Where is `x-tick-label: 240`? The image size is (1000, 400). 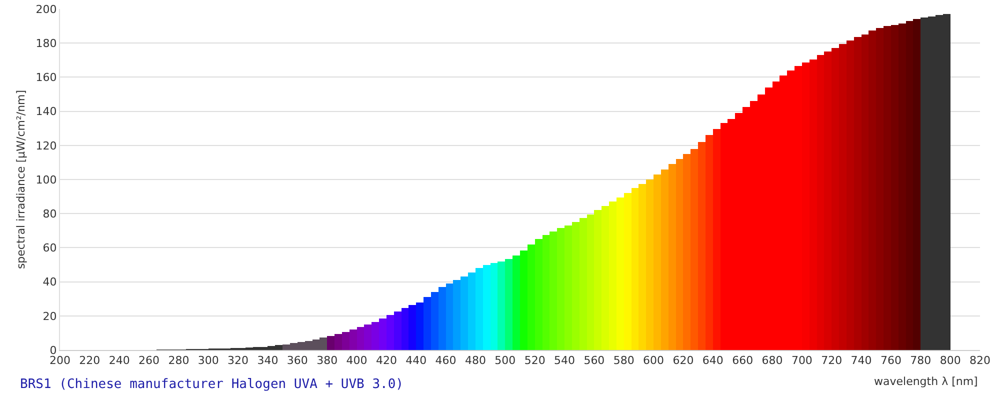 x-tick-label: 240 is located at coordinates (119, 361).